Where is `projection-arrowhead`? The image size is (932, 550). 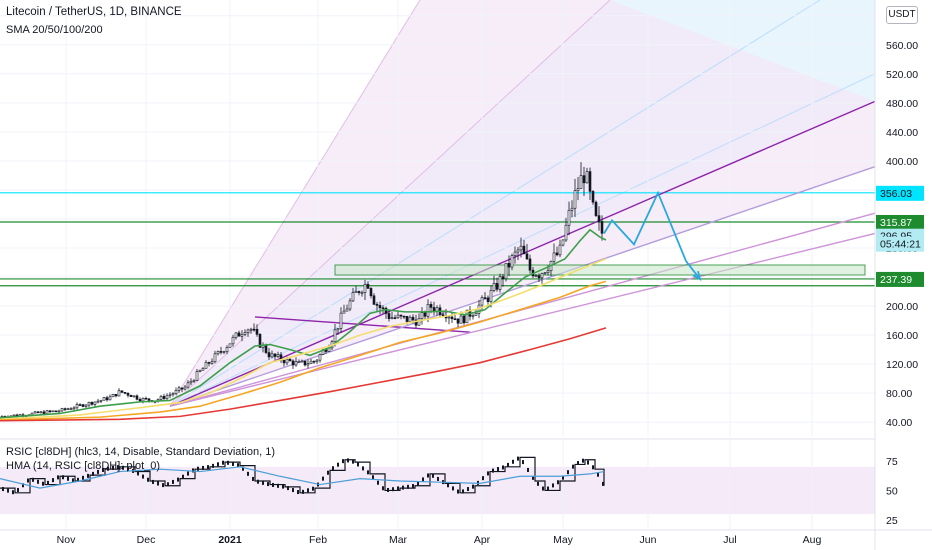 projection-arrowhead is located at coordinates (697, 276).